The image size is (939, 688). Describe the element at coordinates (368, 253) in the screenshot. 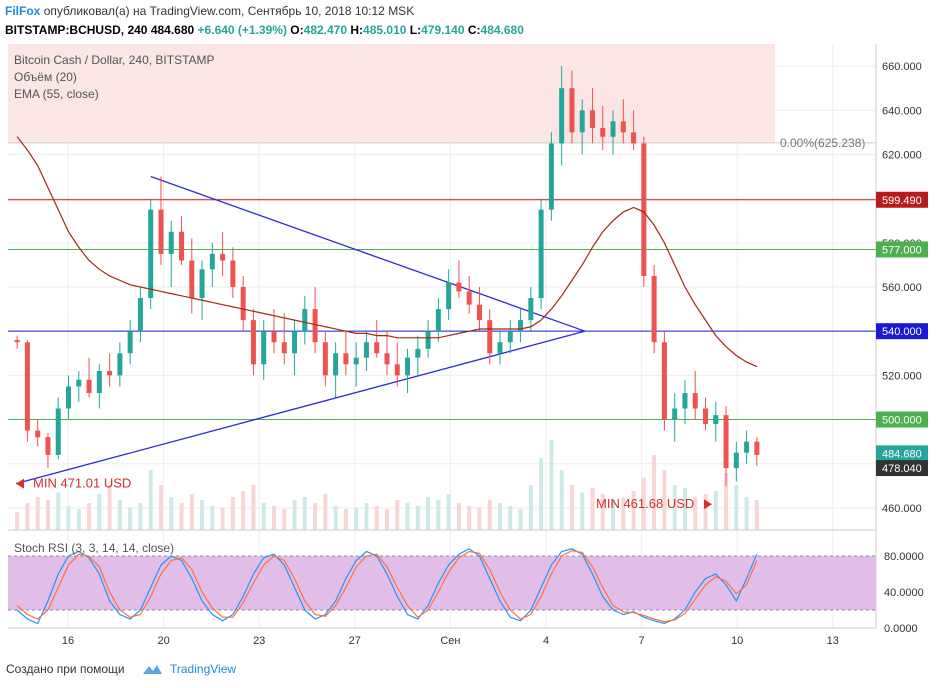

I see `triangle-upper-line` at that location.